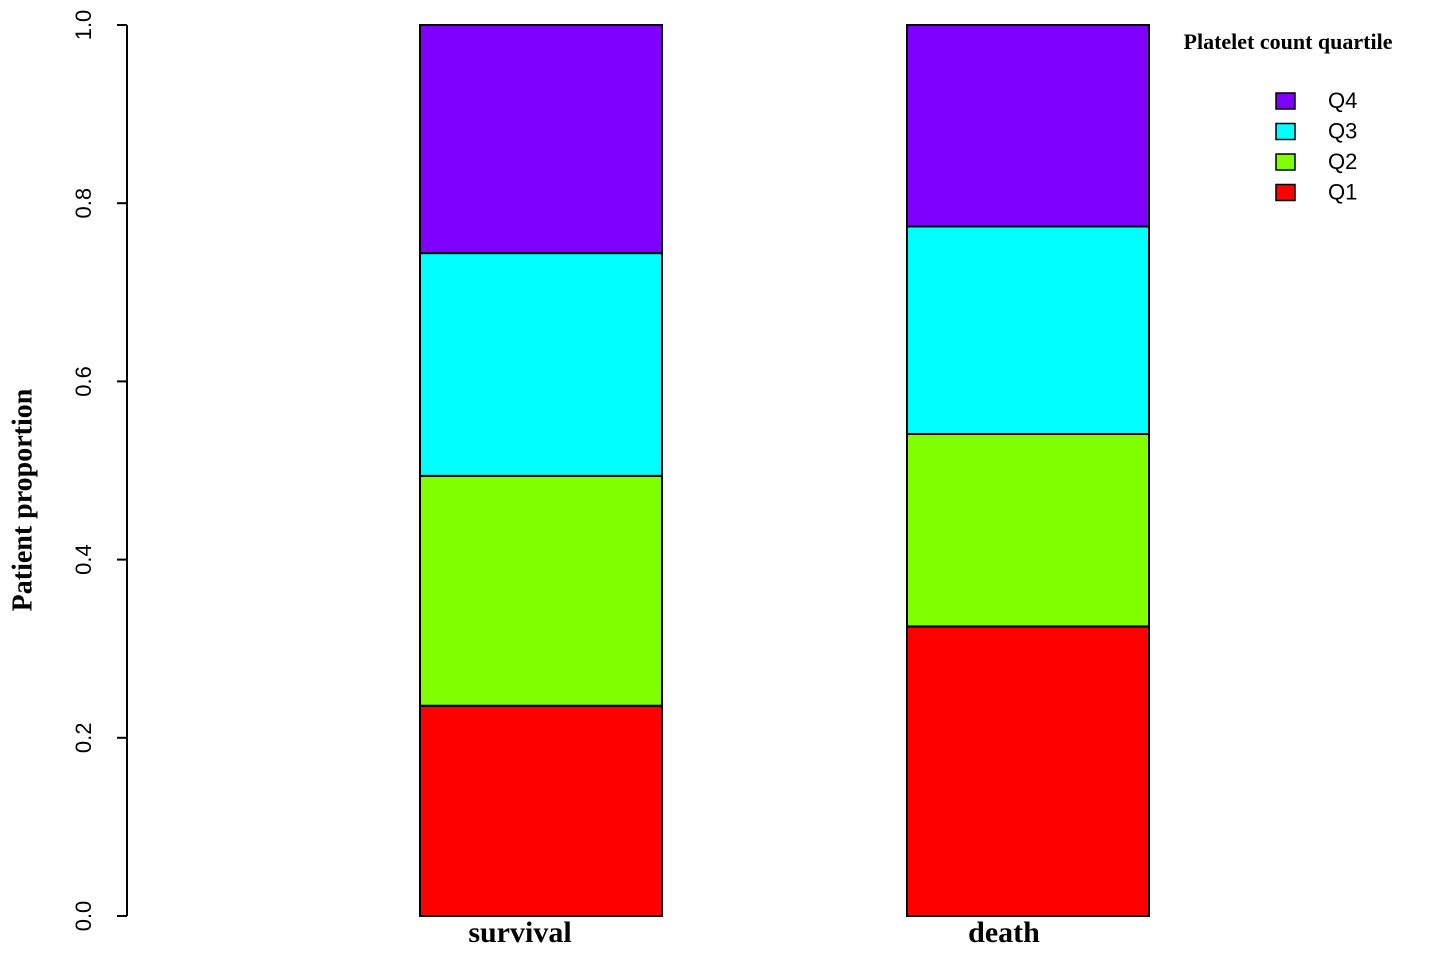  I want to click on x-tick-label: survival, so click(519, 932).